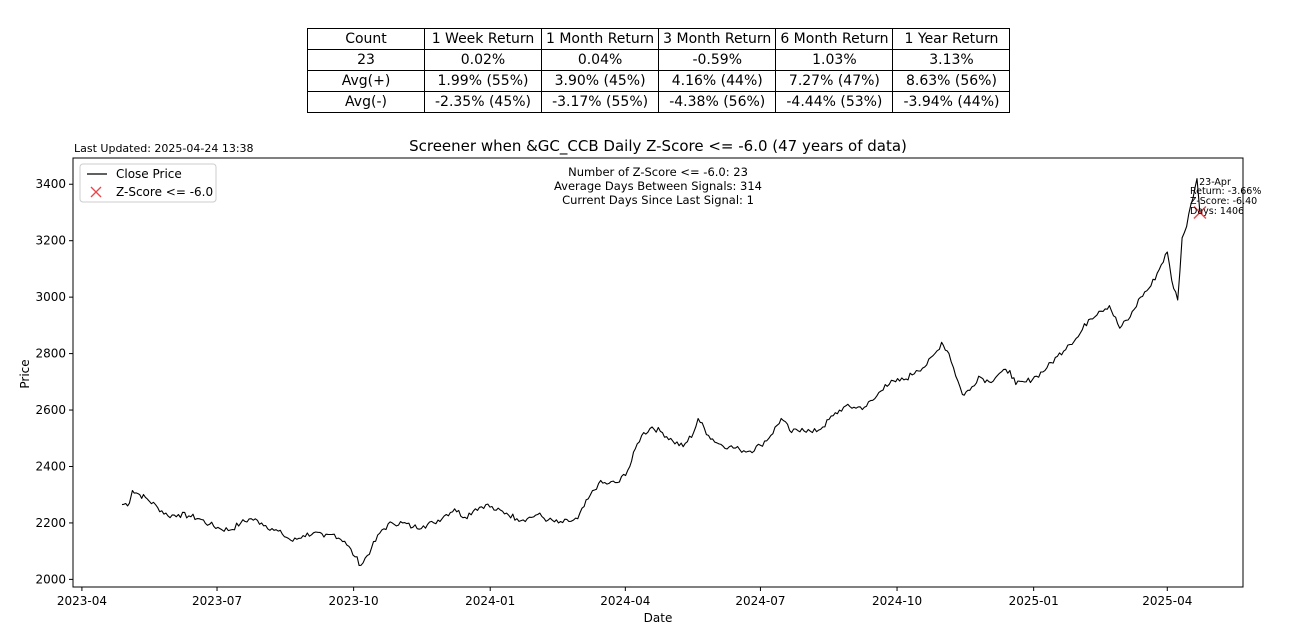 This screenshot has width=1292, height=634. What do you see at coordinates (717, 81) in the screenshot?
I see `table-cell: 4.16% (44%)` at bounding box center [717, 81].